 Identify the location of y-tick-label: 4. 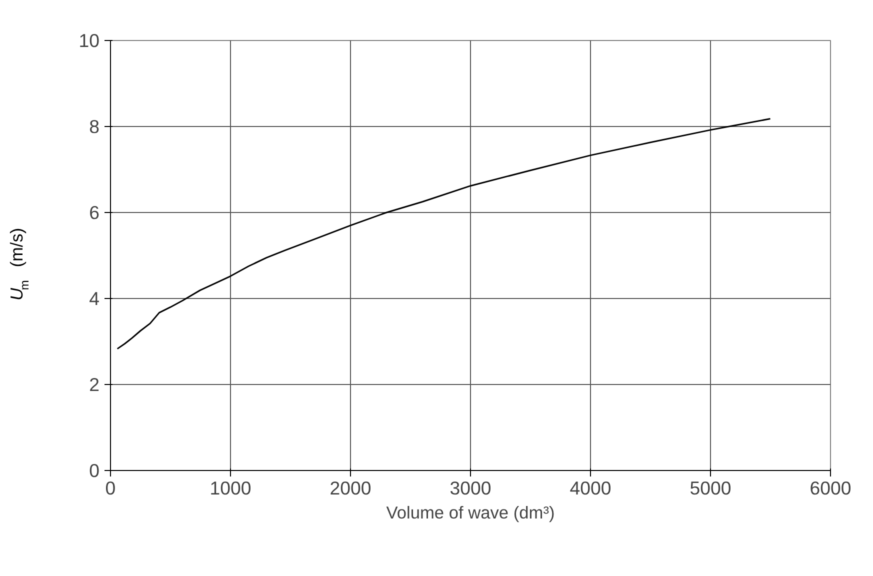
(94, 298).